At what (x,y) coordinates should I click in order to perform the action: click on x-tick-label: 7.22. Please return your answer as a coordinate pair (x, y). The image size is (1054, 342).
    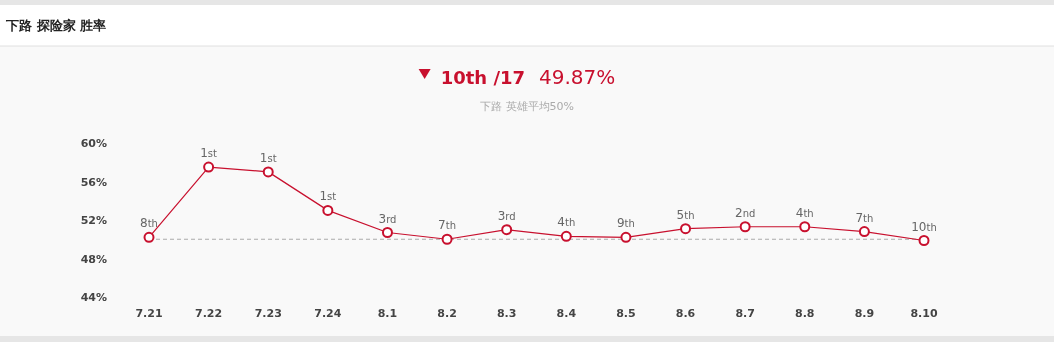
    Looking at the image, I should click on (209, 313).